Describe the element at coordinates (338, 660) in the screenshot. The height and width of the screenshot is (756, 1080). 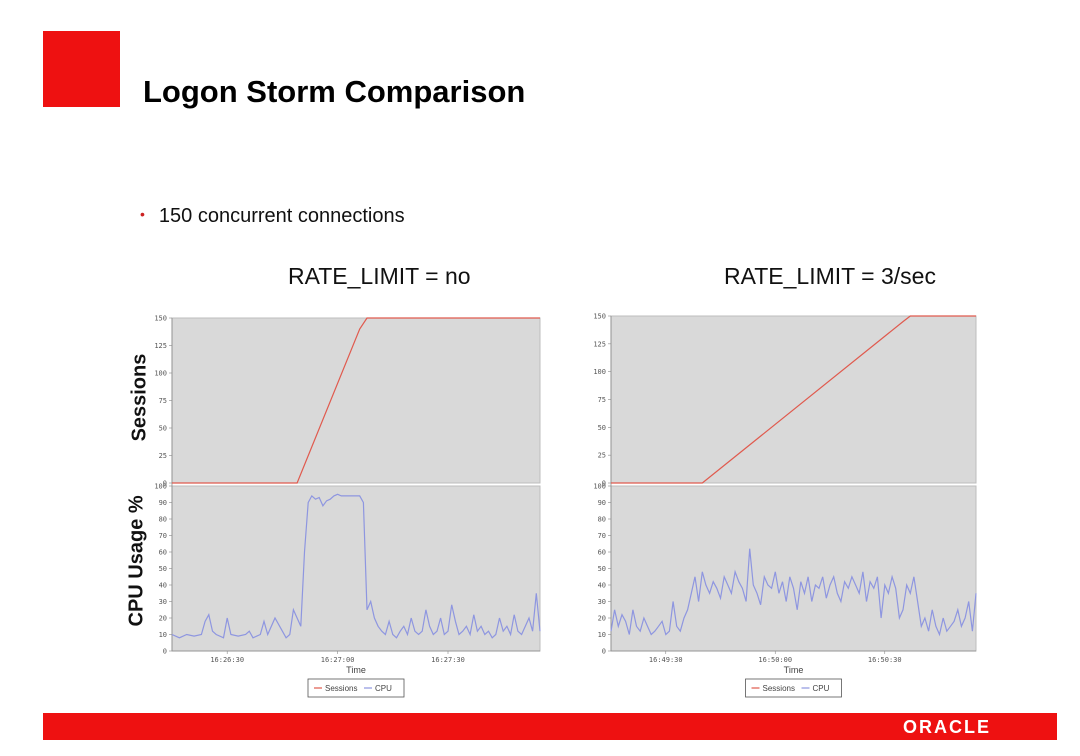
I see `x-tick-label: 16:27:00` at that location.